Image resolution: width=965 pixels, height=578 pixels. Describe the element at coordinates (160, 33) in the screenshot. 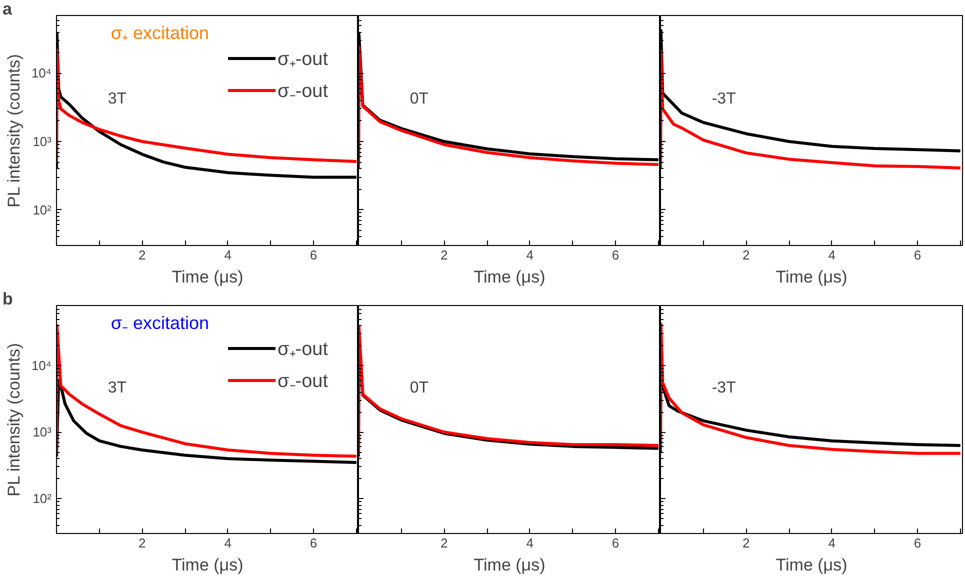

I see `chart-subtitle: σ₊ excitation` at that location.